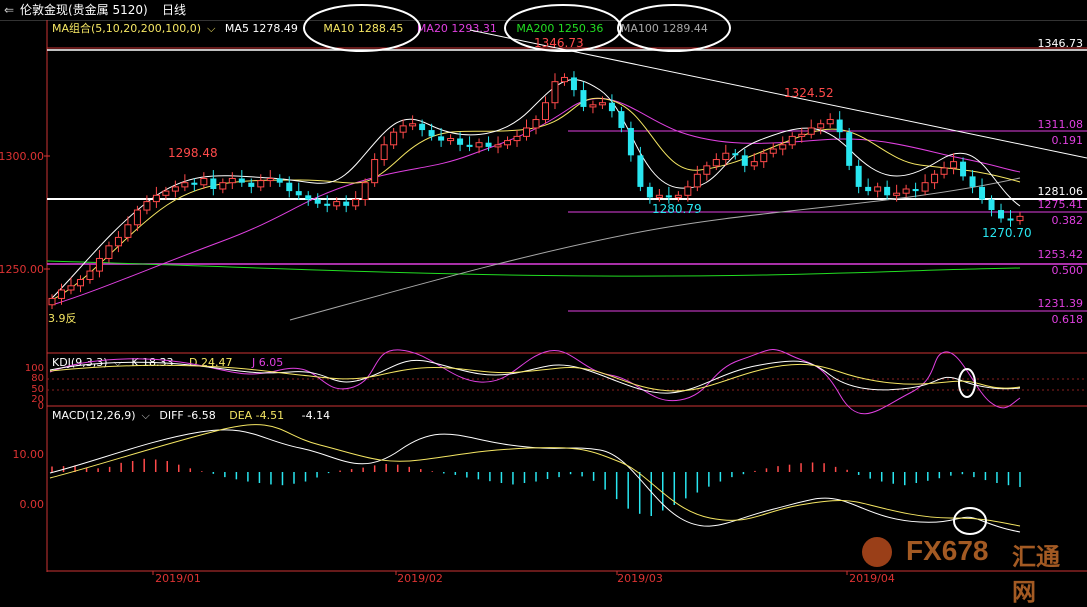 This screenshot has height=607, width=1087. Describe the element at coordinates (316, 415) in the screenshot. I see `macd-hist-value: -4.14` at that location.